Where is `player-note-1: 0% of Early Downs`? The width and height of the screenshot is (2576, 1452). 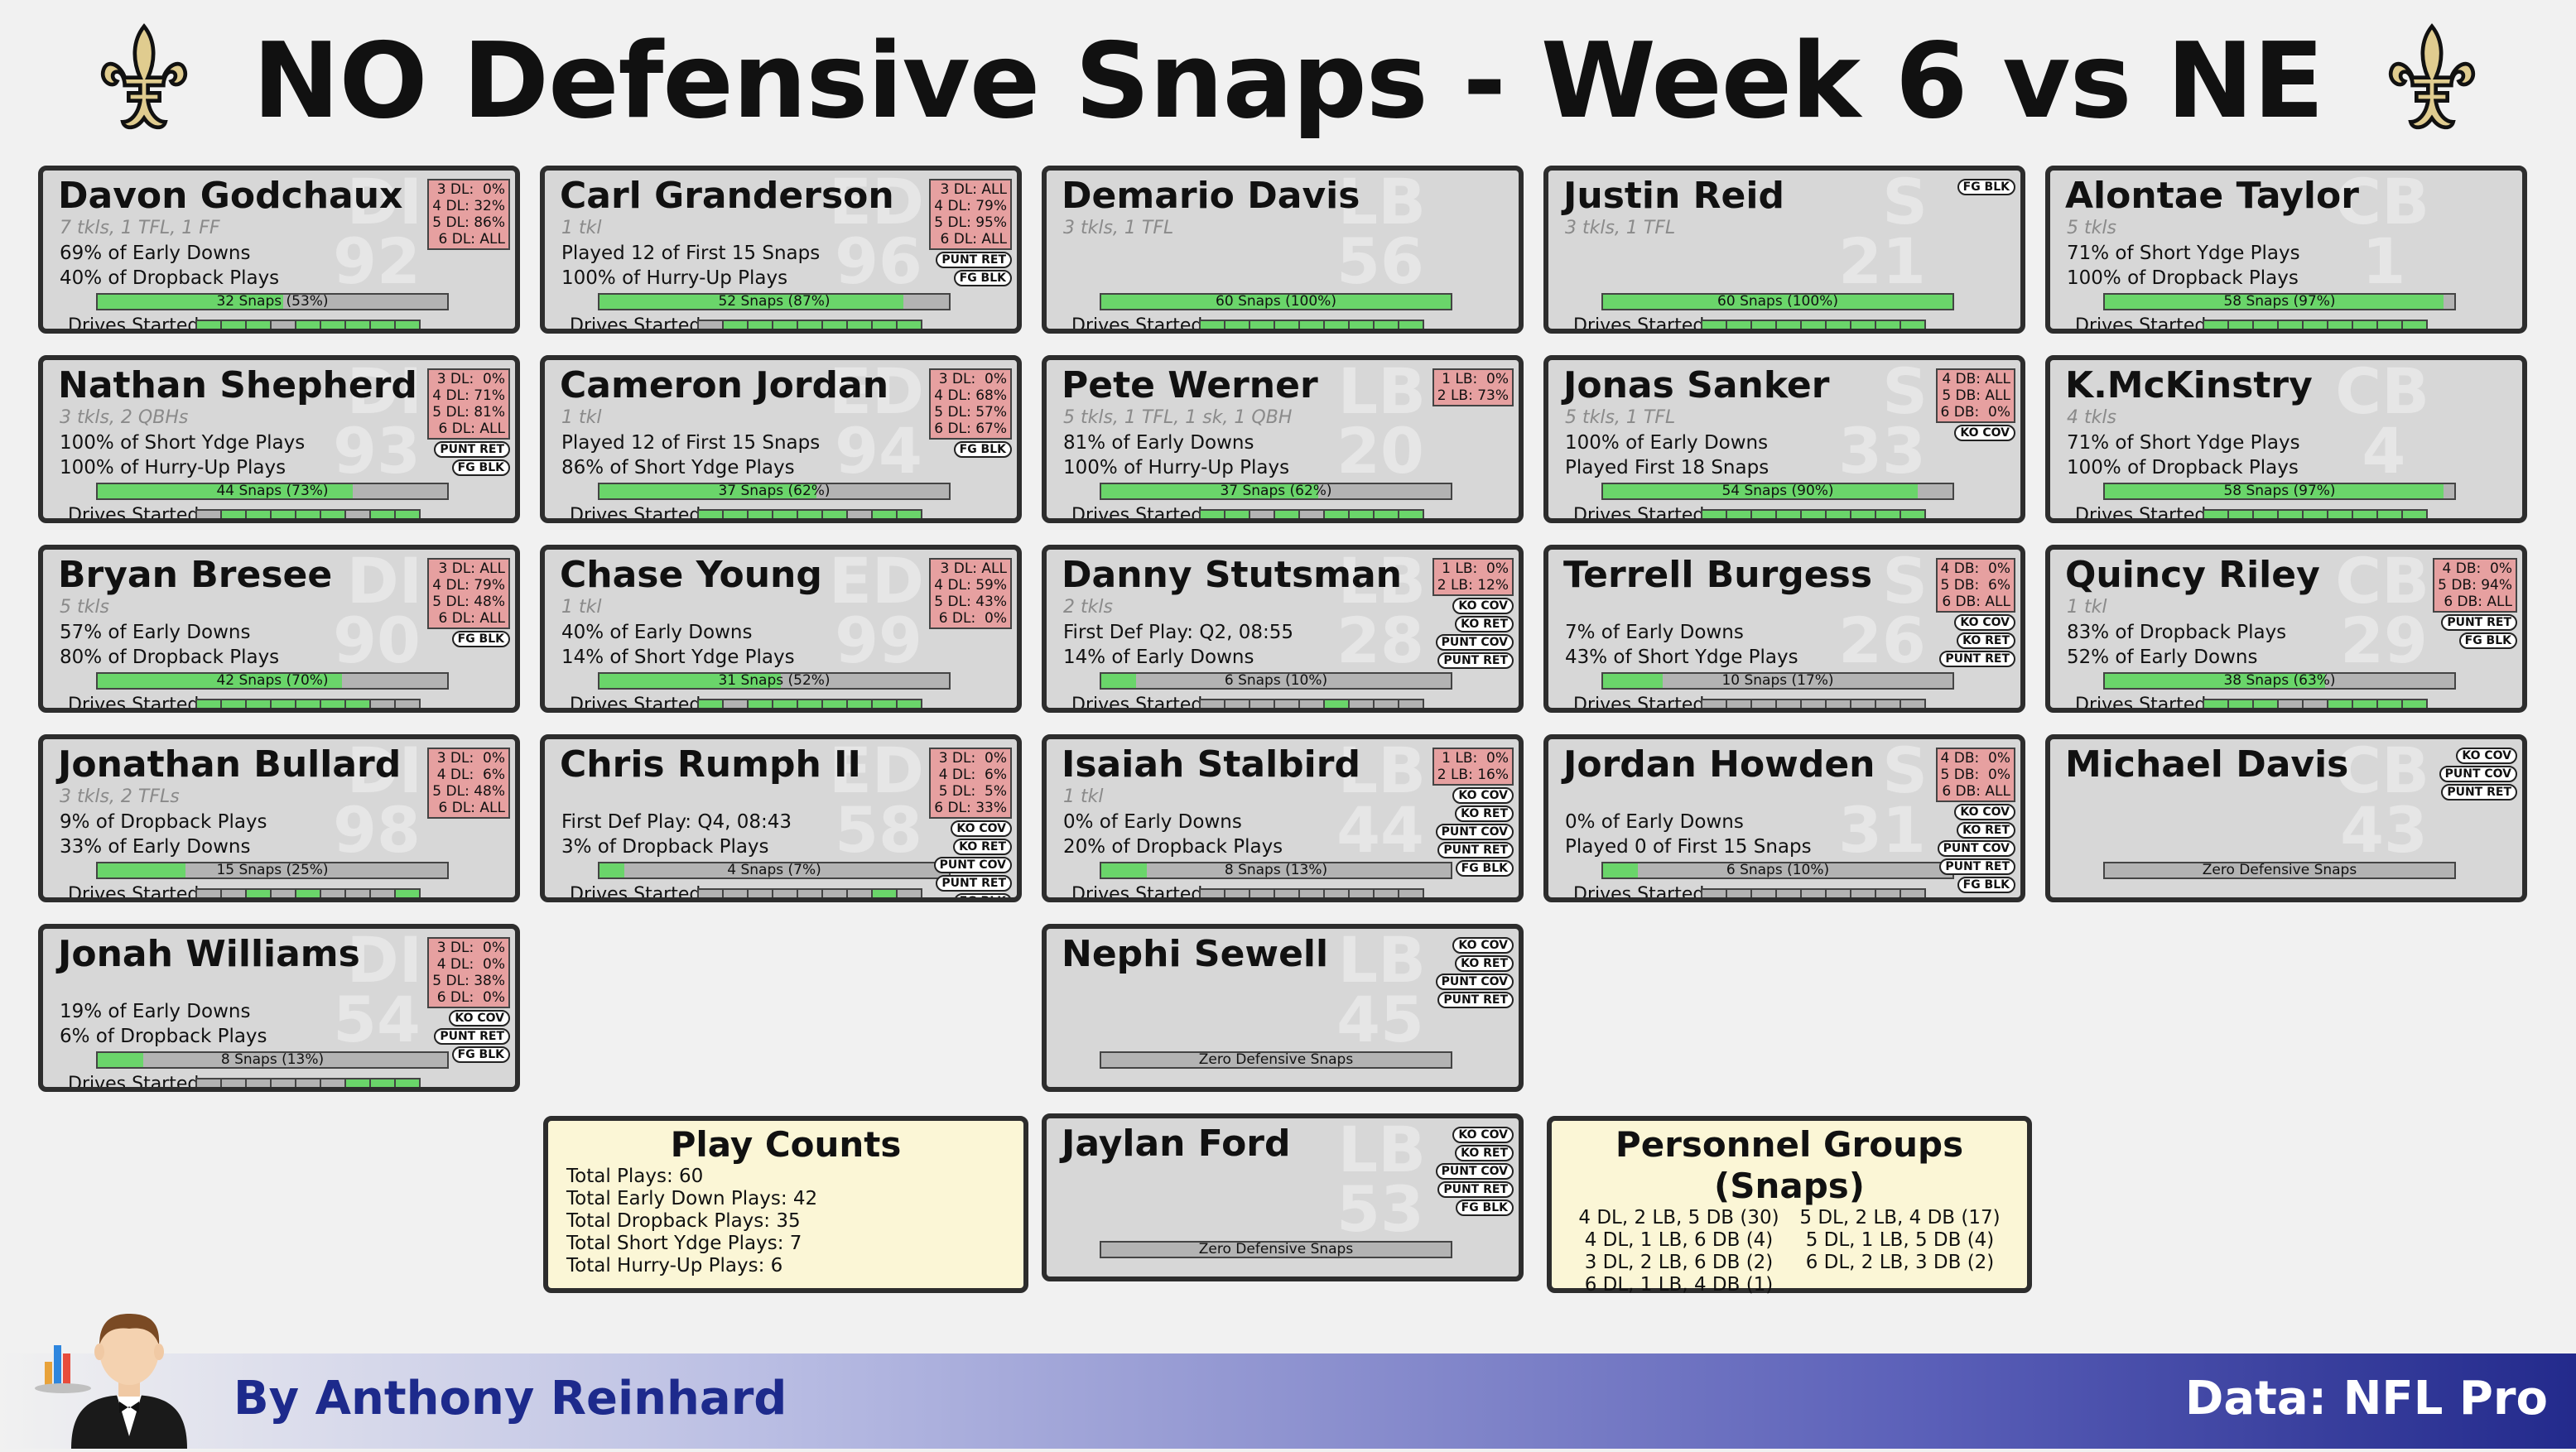
player-note-1: 0% of Early Downs is located at coordinates (1152, 822).